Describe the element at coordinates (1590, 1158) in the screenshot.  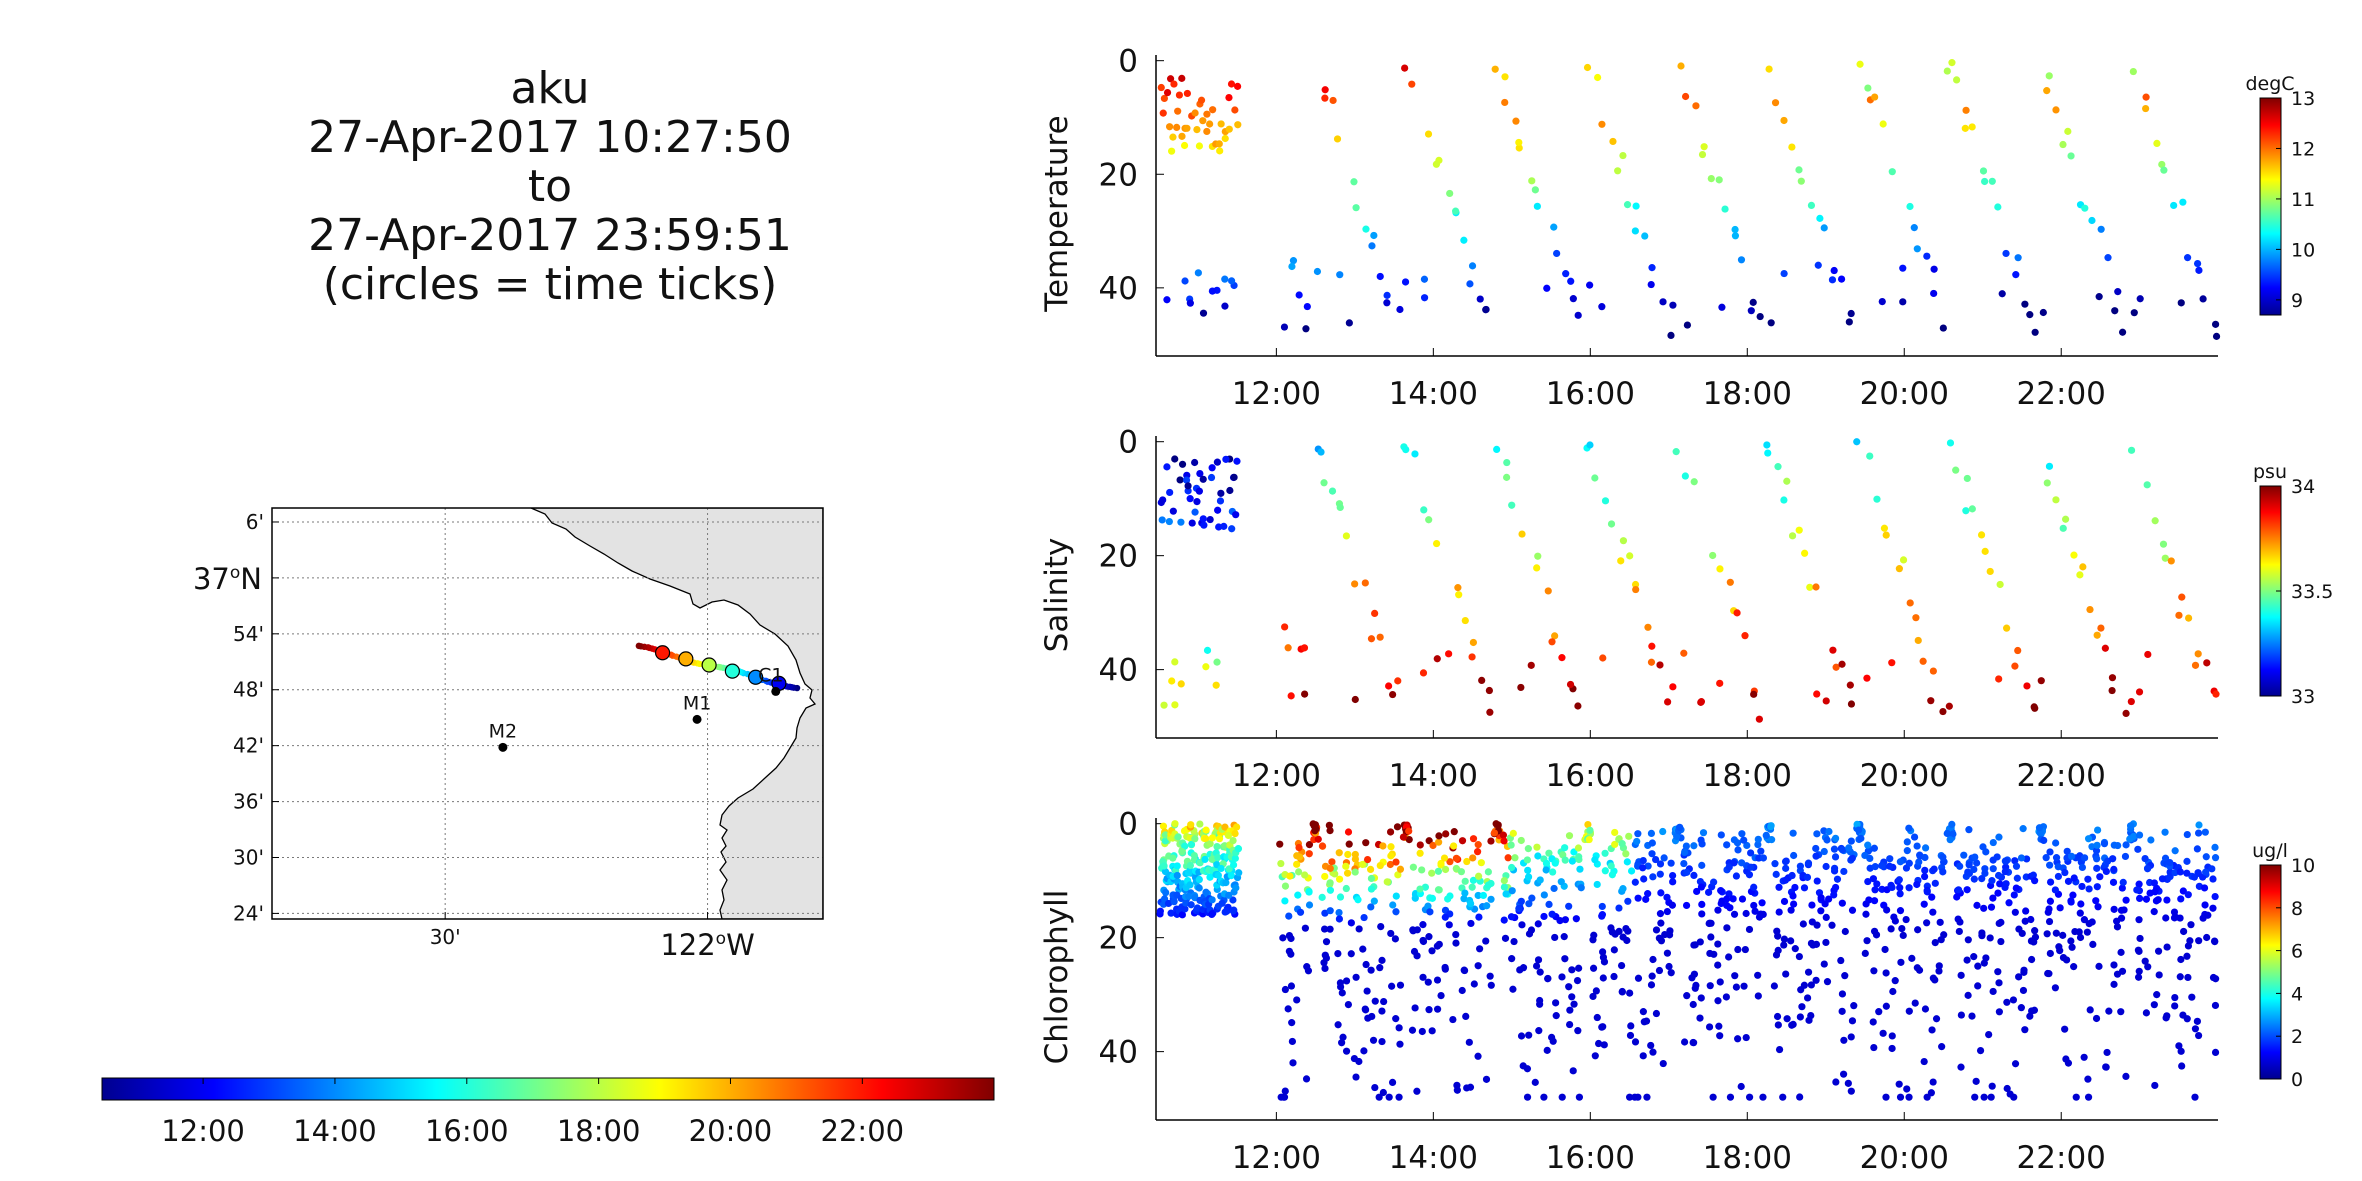
I see `x-tick-label: 16:00` at that location.